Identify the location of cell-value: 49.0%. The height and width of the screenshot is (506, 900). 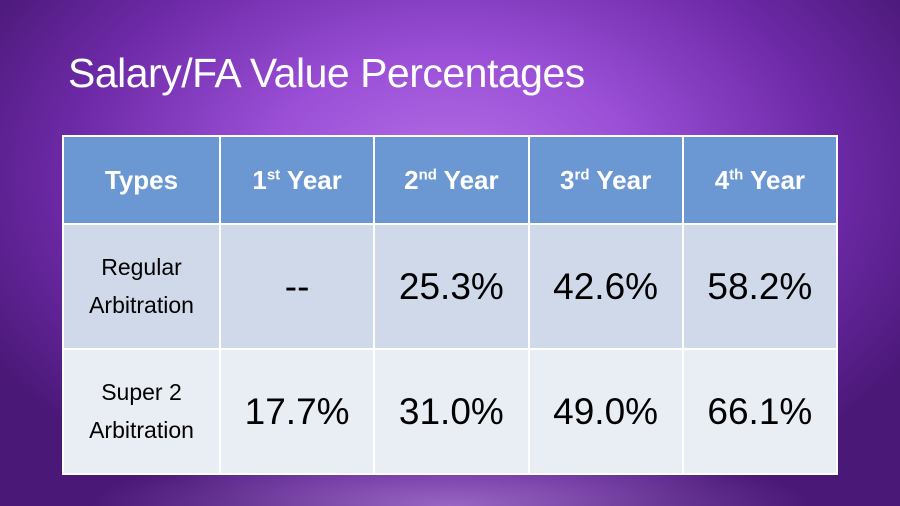
(605, 411).